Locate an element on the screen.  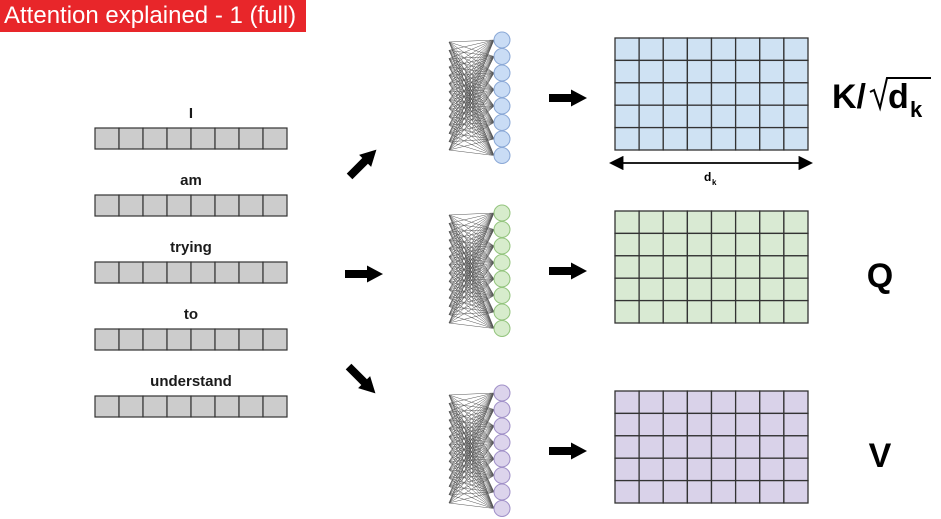
diagram-title: Attention explained - 1 (full) is located at coordinates (153, 16).